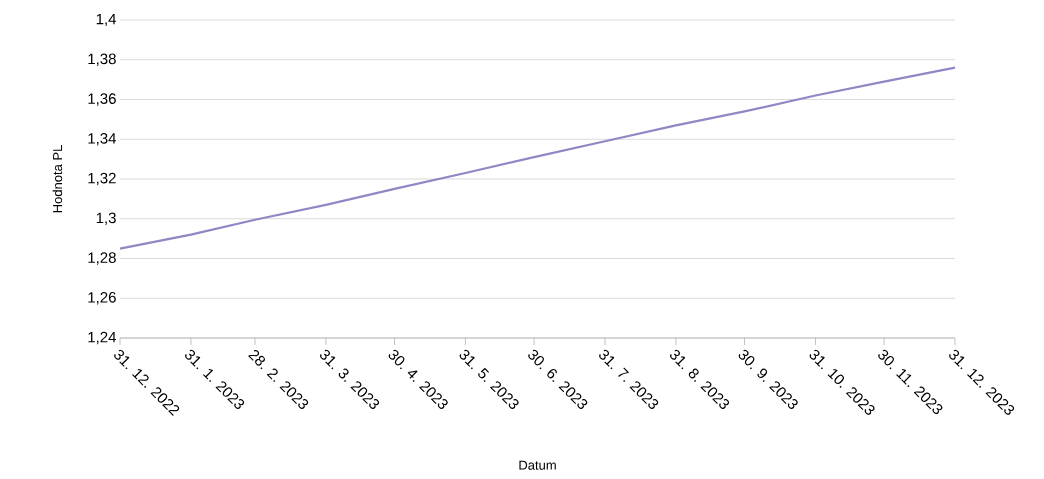  I want to click on y-tick-label: 1,32, so click(102, 179).